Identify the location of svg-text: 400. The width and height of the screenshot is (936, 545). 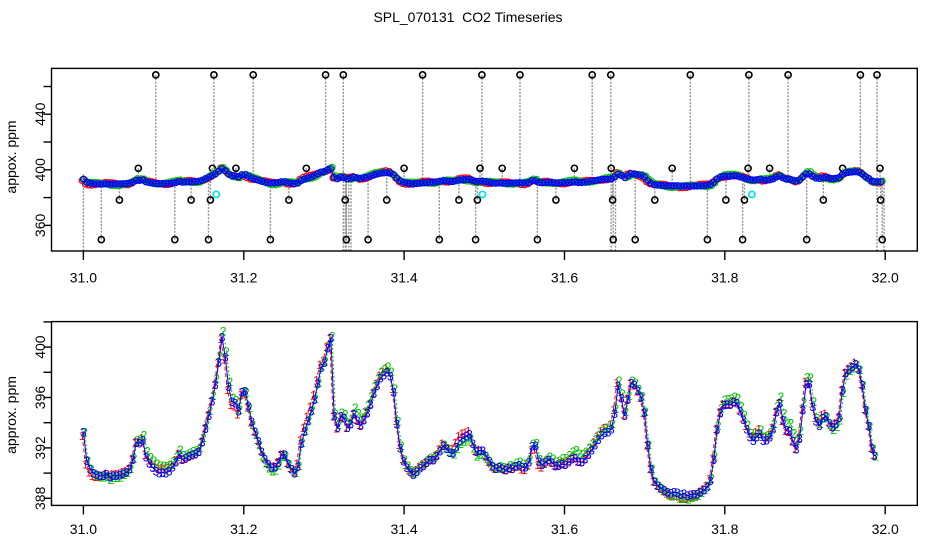
(40, 170).